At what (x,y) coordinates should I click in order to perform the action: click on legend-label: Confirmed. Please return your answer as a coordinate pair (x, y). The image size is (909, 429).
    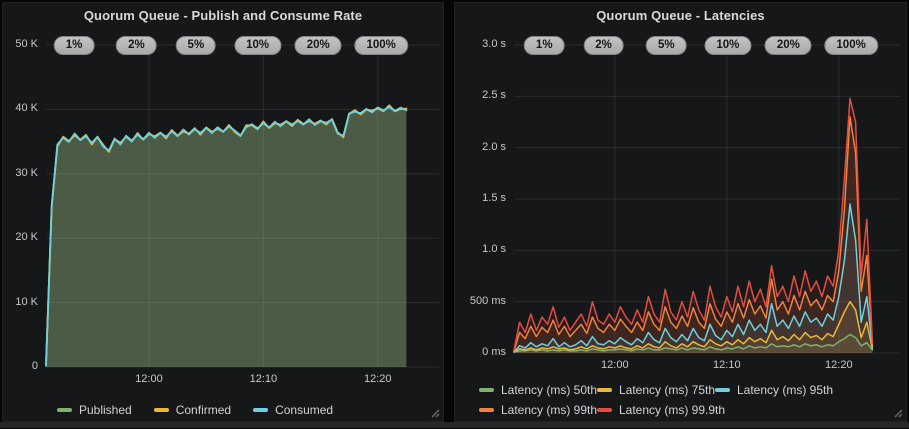
    Looking at the image, I should click on (203, 410).